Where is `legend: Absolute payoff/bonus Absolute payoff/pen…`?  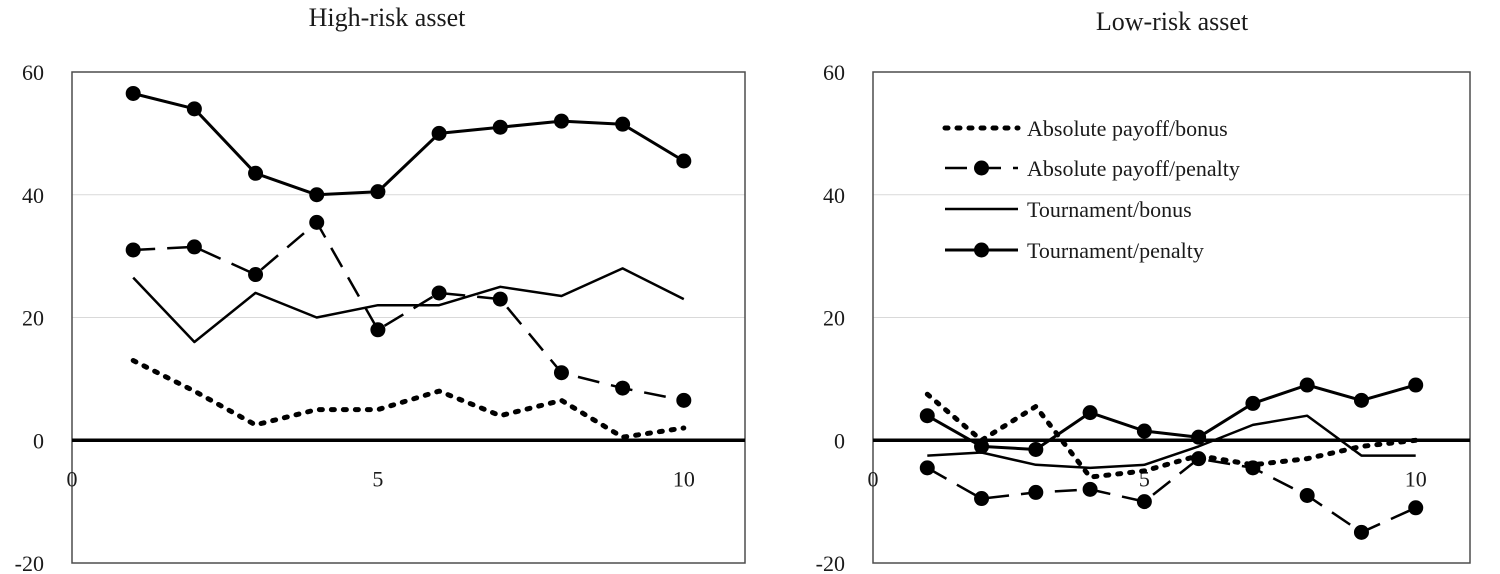 legend: Absolute payoff/bonus Absolute payoff/pen… is located at coordinates (1091, 189).